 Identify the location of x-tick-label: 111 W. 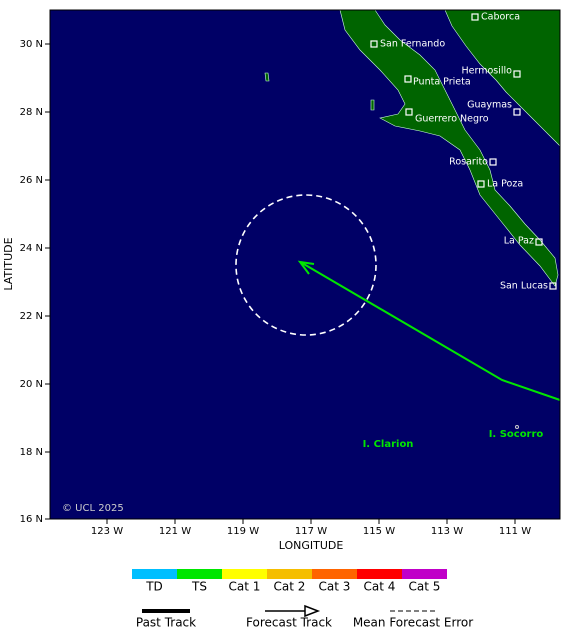
(515, 531).